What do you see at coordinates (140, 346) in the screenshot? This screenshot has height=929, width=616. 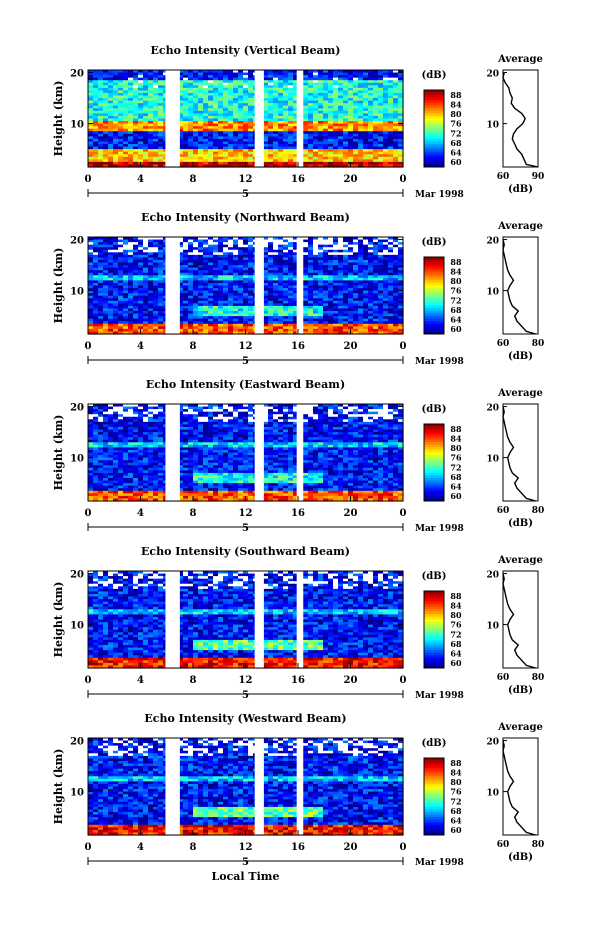 I see `x-tick-label: 4` at bounding box center [140, 346].